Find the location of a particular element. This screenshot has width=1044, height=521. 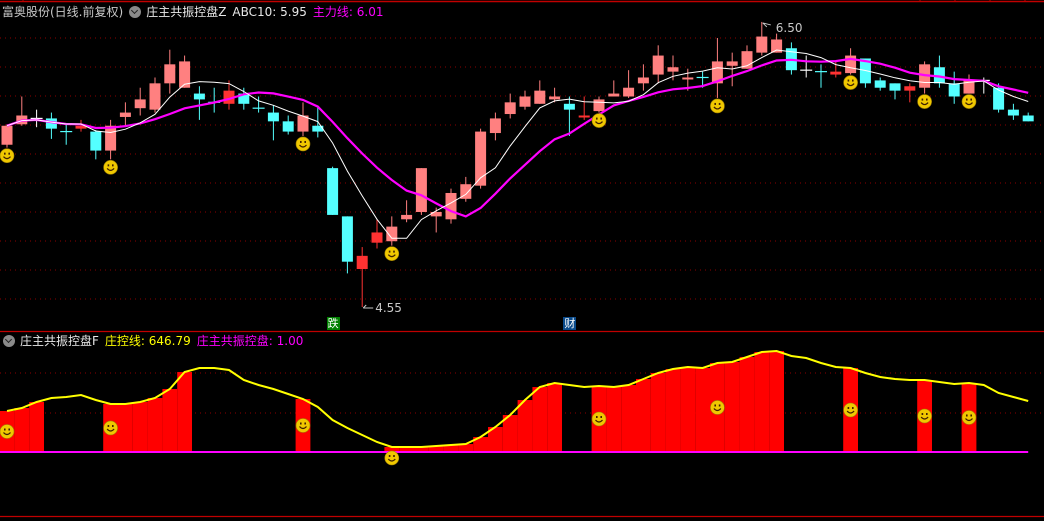

lower-indicator-name: 庄主共振控盘F is located at coordinates (59, 341).